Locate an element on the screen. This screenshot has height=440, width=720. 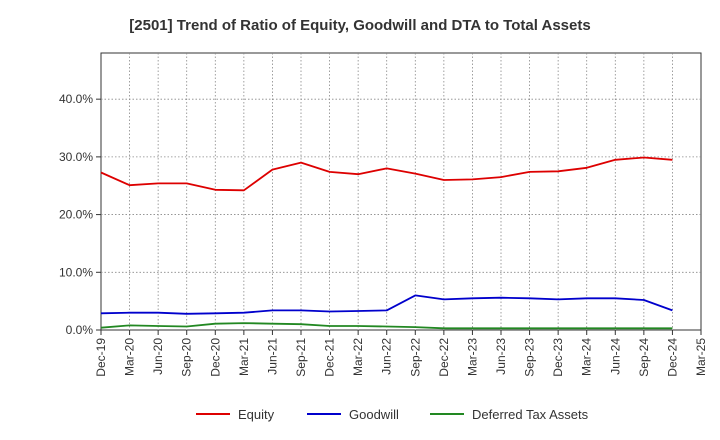
y-tick-label: 40.0% is located at coordinates (76, 99).